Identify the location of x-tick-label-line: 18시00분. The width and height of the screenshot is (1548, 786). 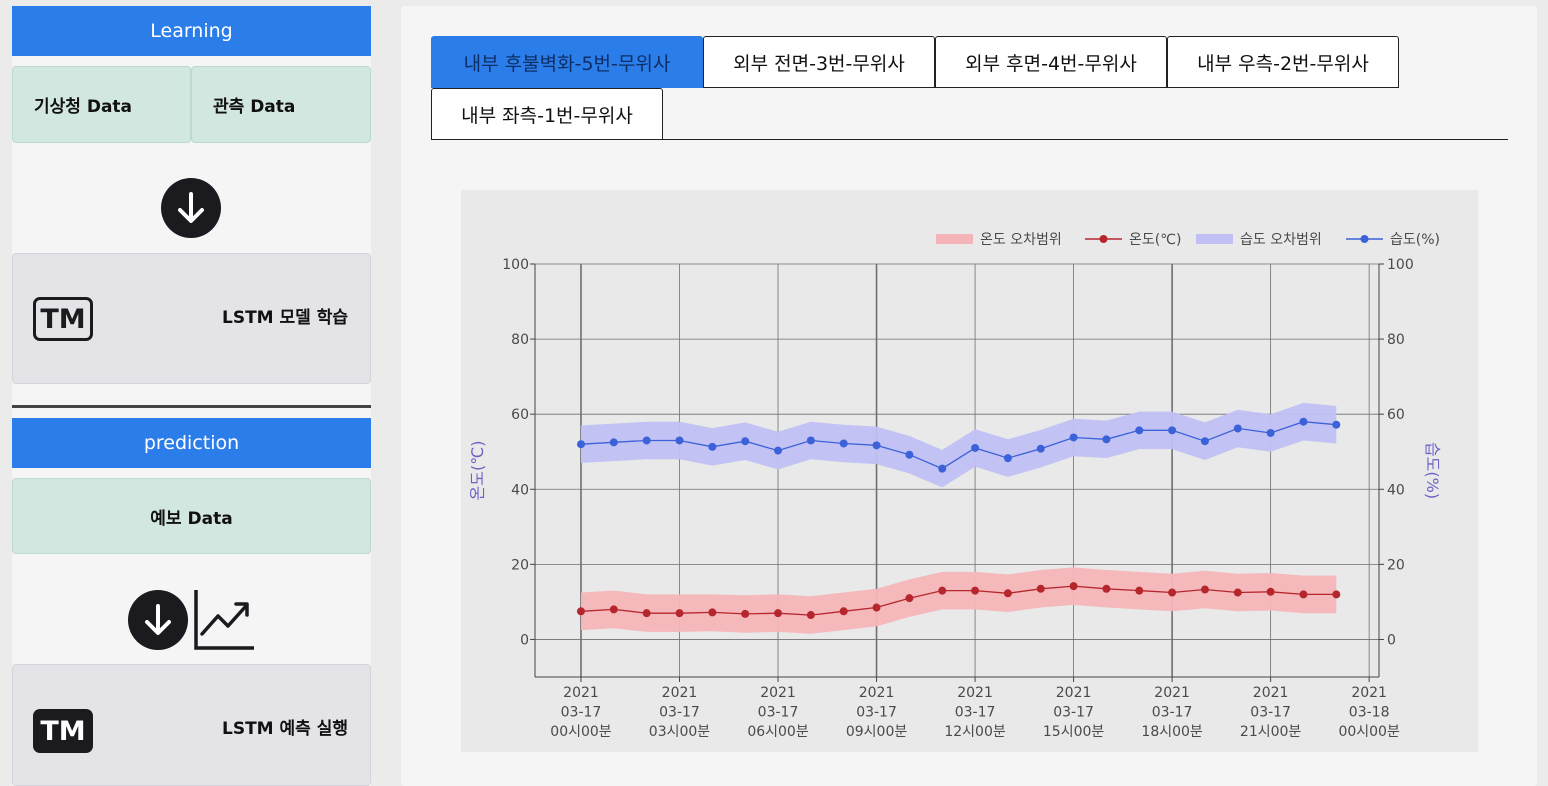
(1172, 732).